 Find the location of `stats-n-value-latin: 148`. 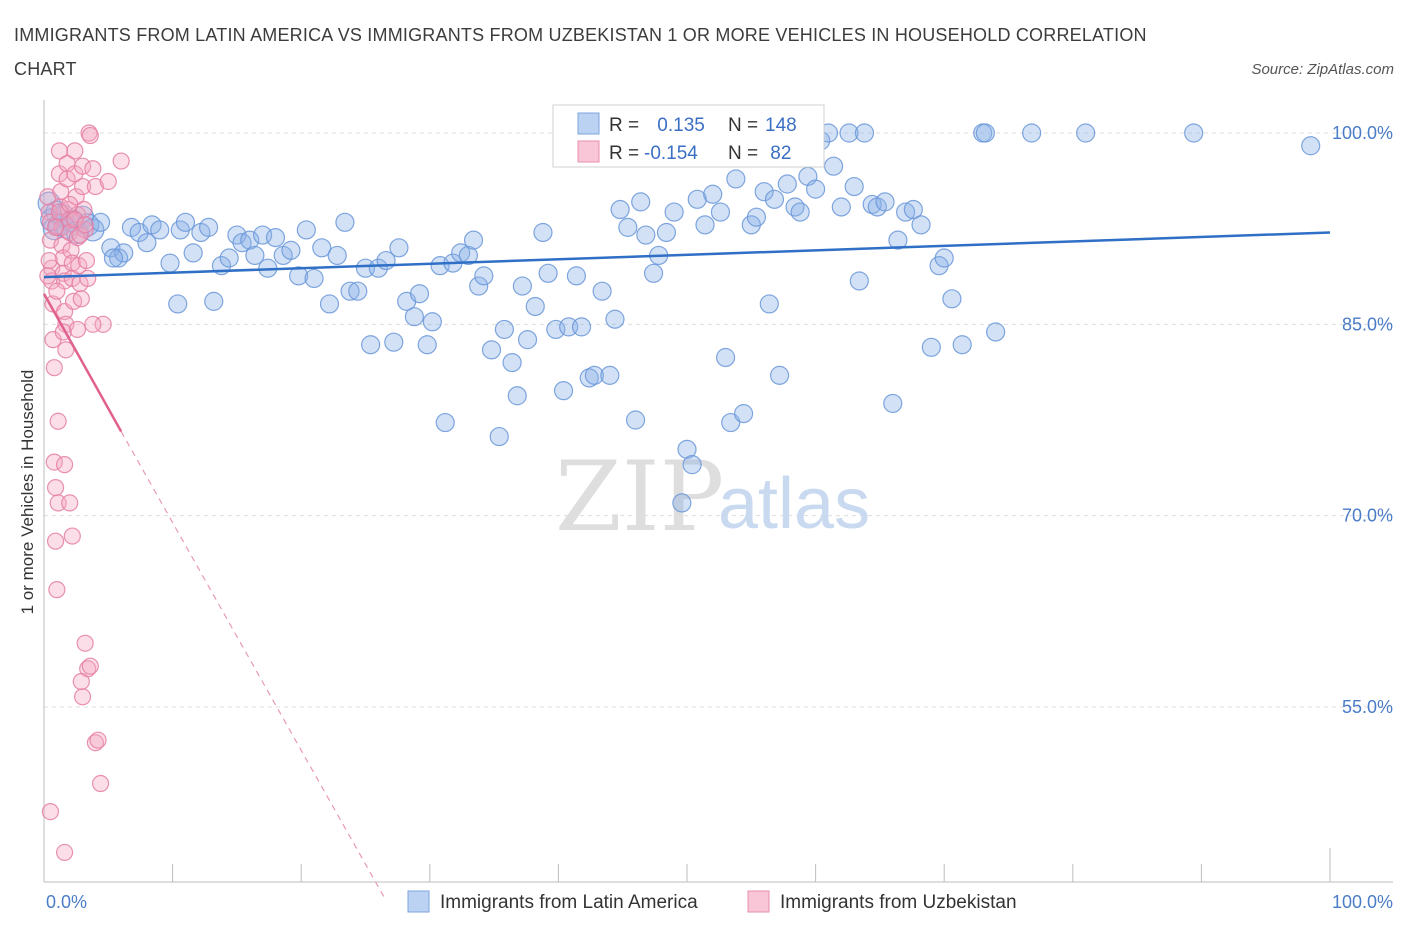

stats-n-value-latin: 148 is located at coordinates (781, 125).